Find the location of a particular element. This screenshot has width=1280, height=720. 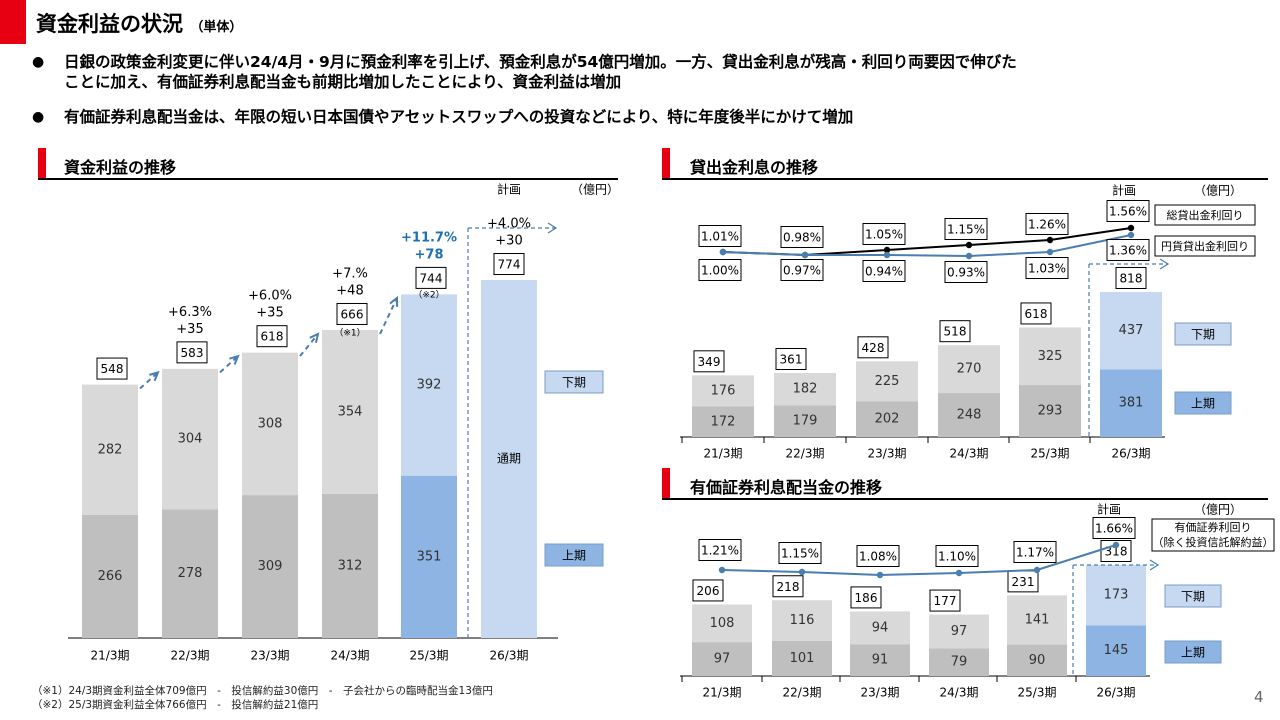

sec-bar-lower-label-0: 97 is located at coordinates (722, 659).